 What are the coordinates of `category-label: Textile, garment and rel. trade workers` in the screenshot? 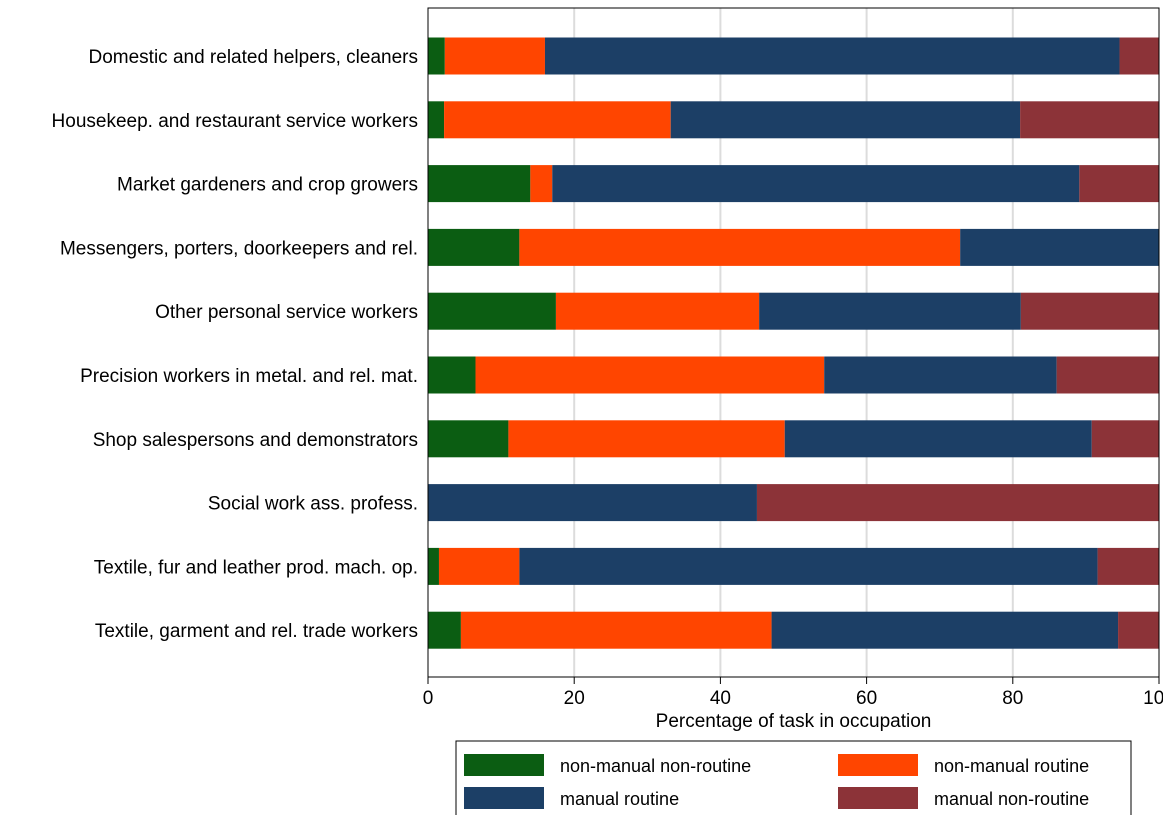 It's located at (256, 631).